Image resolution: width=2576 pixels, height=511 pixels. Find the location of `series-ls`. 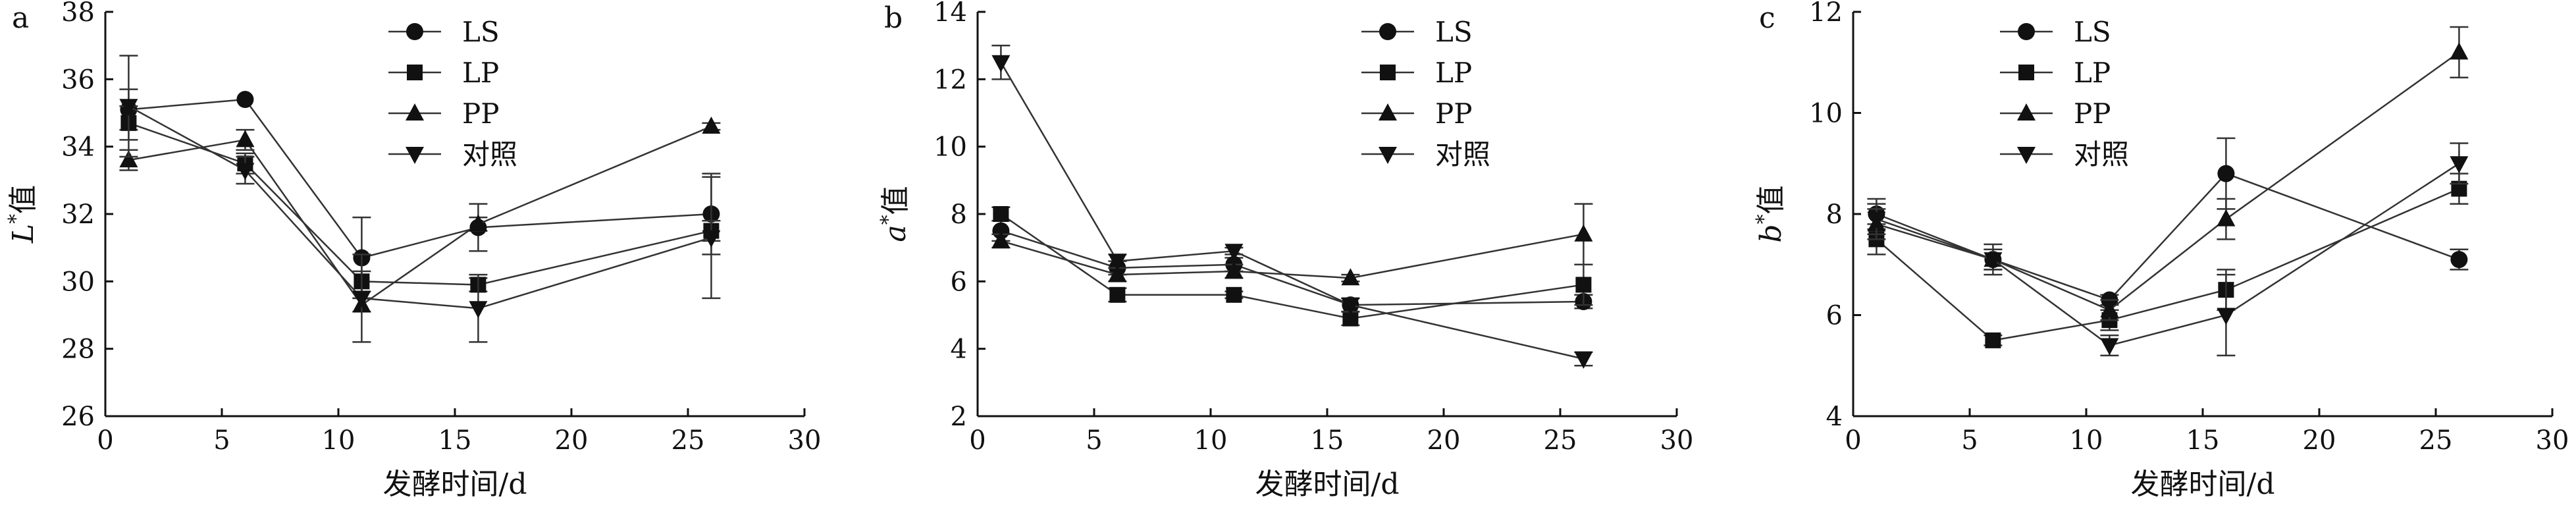

series-ls is located at coordinates (1292, 266).